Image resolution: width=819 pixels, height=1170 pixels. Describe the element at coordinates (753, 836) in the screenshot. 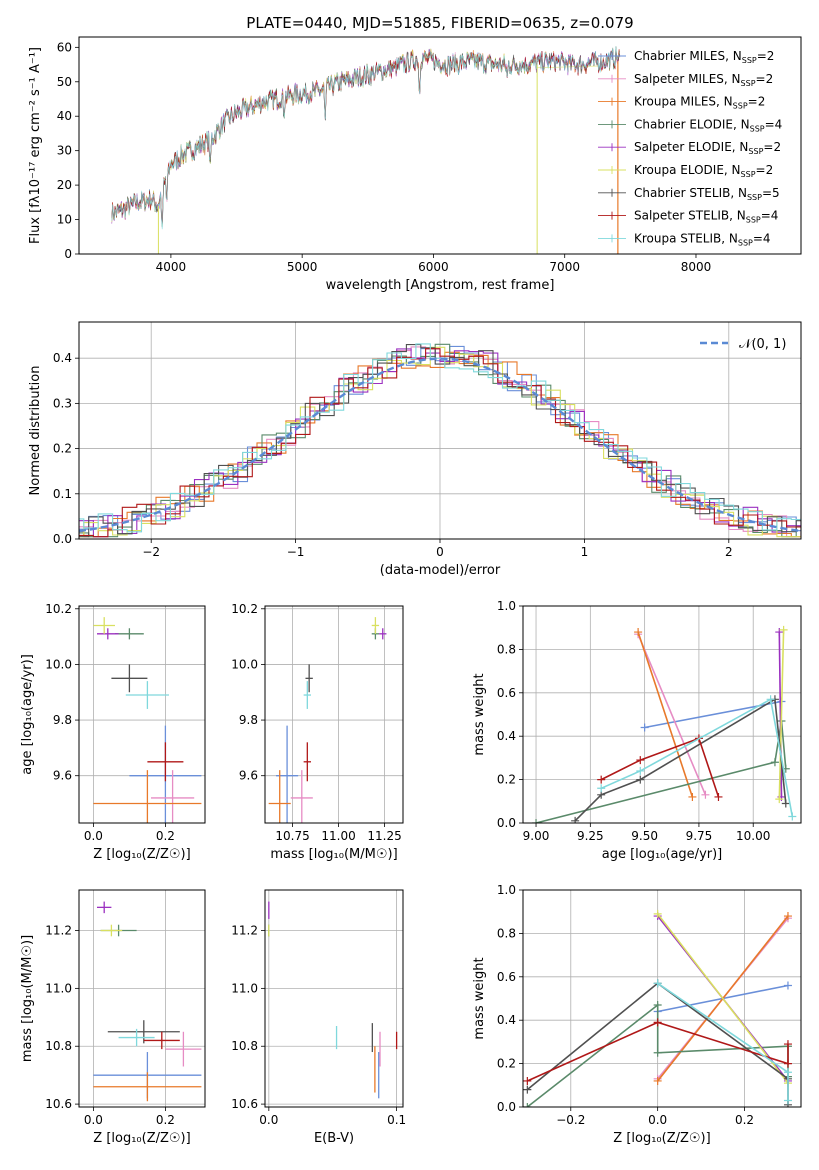

I see `x-tick-label: 10.00` at that location.